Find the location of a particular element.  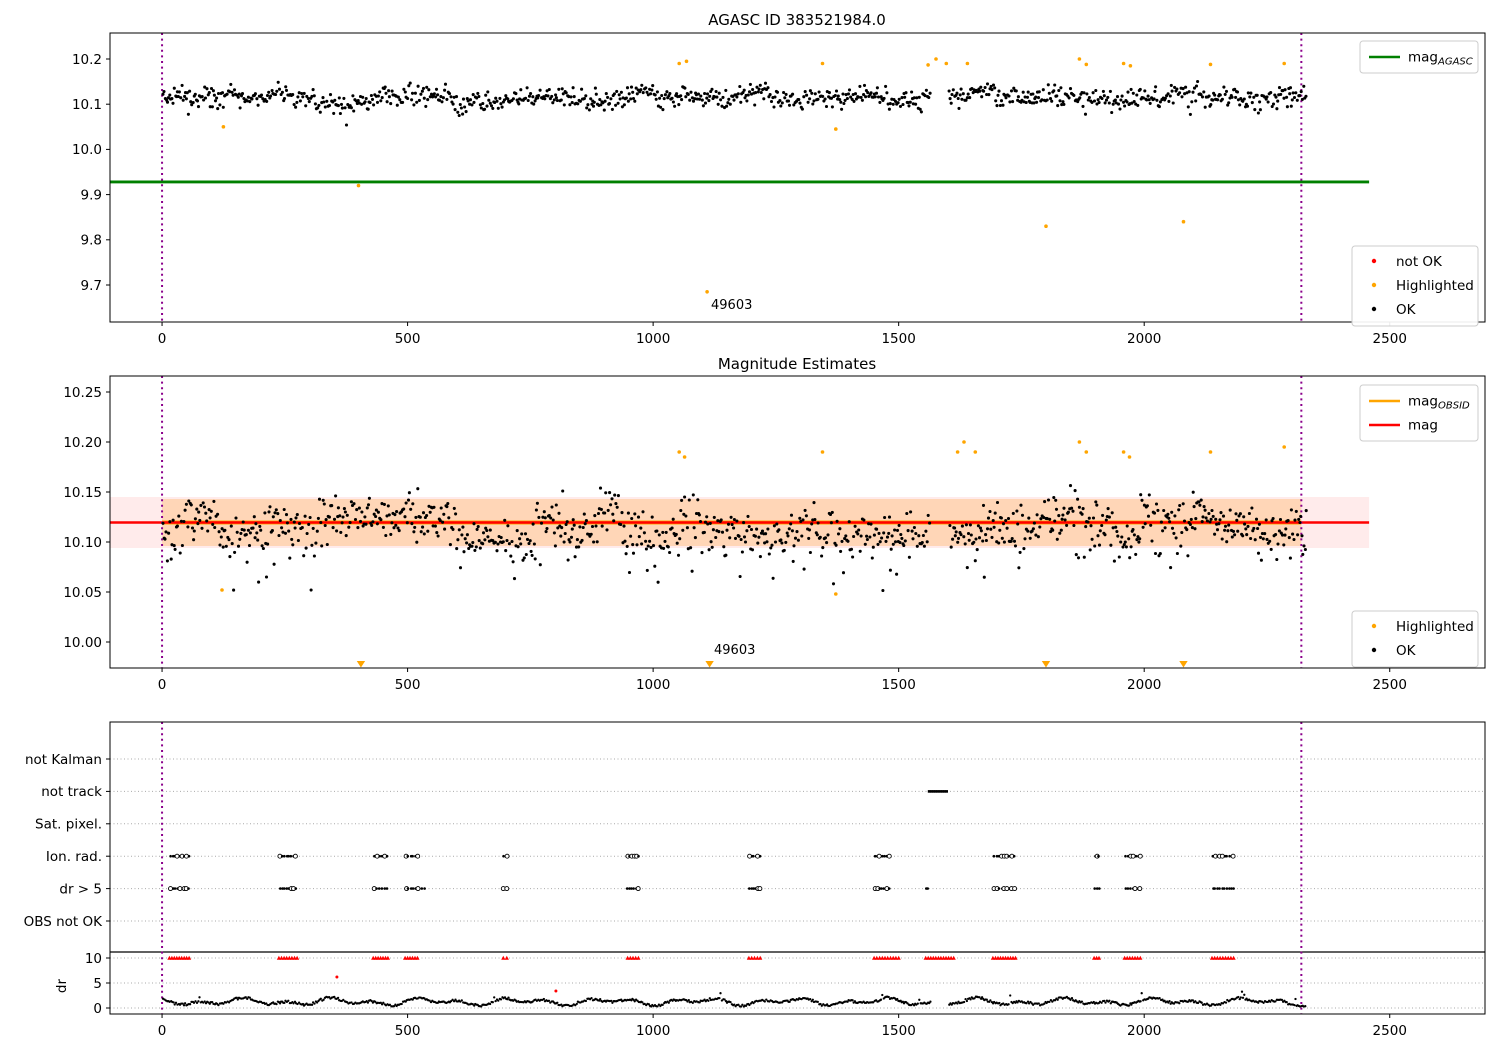

y-tick-label: 10.05 is located at coordinates (82, 593).